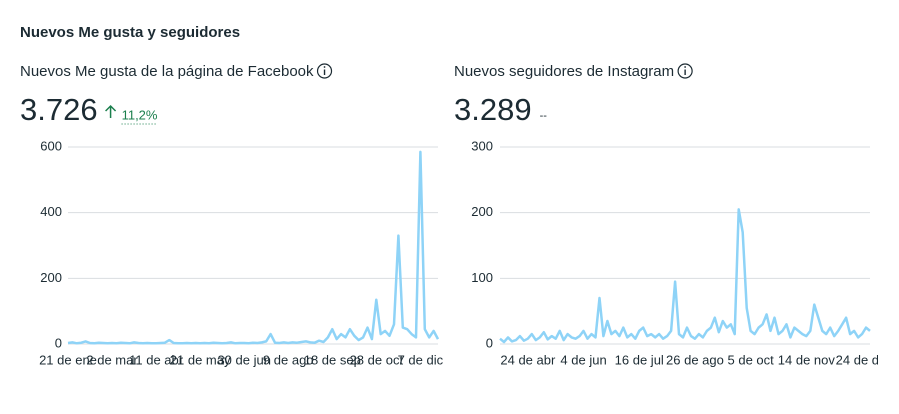  I want to click on x-tick-label: 4 de jun, so click(583, 359).